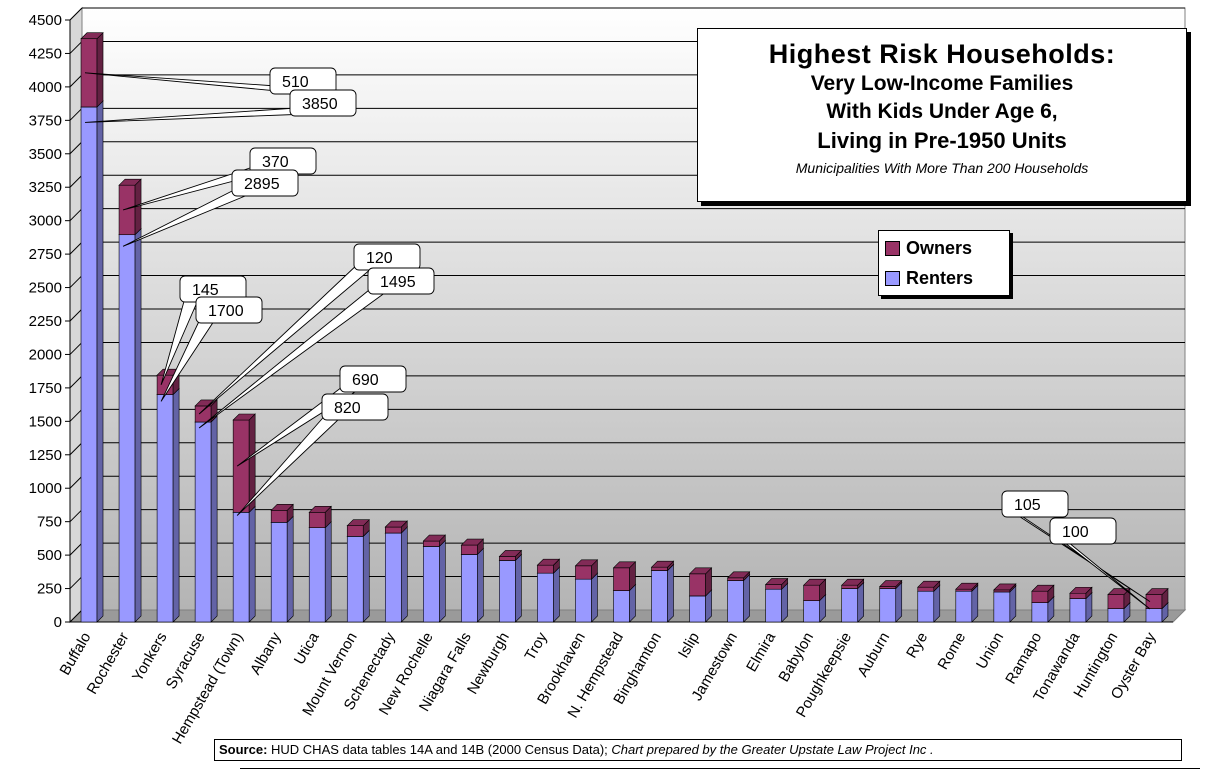  What do you see at coordinates (45, 488) in the screenshot?
I see `y-tick-label: 1000` at bounding box center [45, 488].